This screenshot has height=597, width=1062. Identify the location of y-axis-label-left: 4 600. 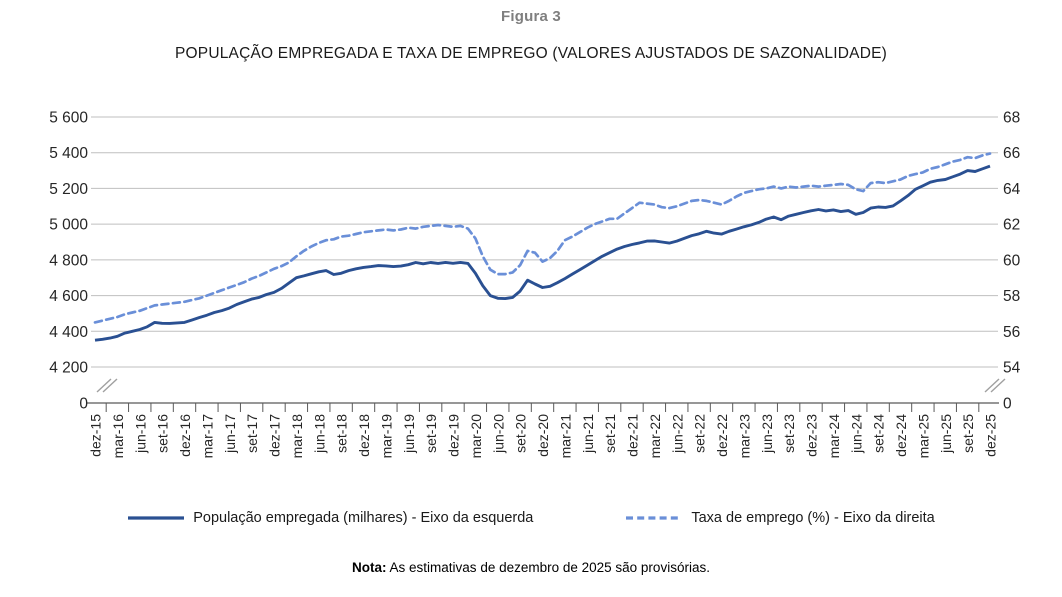
(68, 296).